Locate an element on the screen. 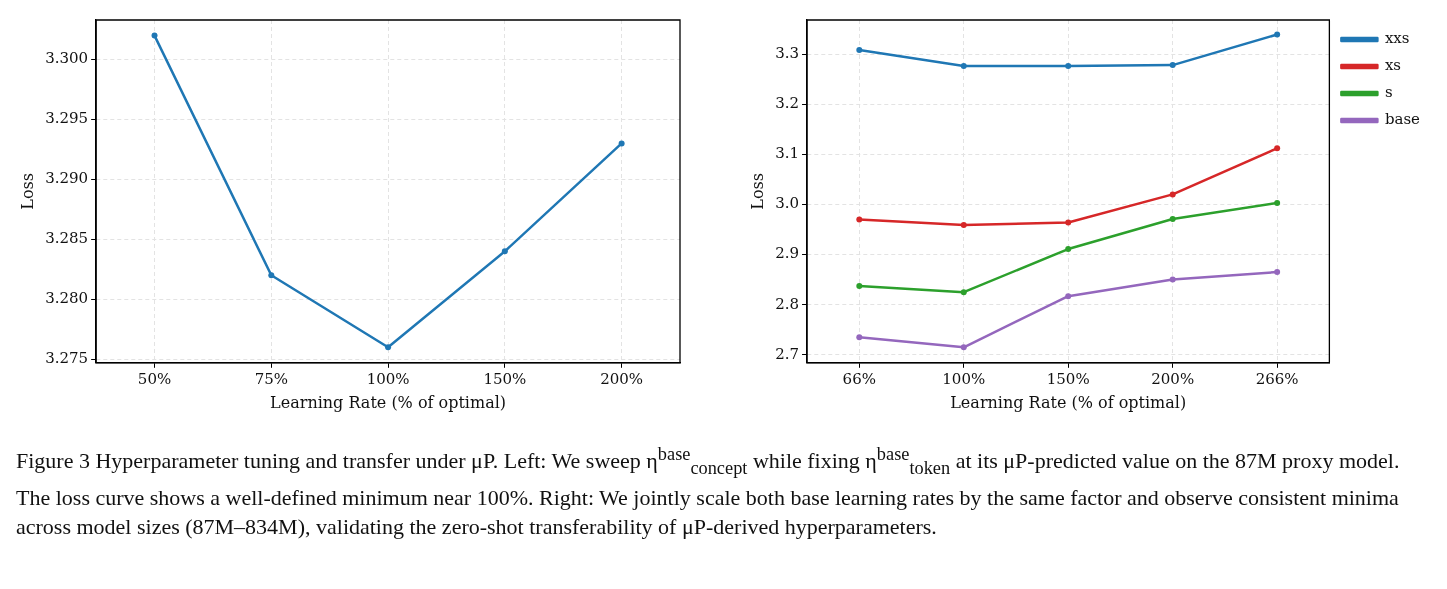  y-tick-label: 3.2 is located at coordinates (787, 103).